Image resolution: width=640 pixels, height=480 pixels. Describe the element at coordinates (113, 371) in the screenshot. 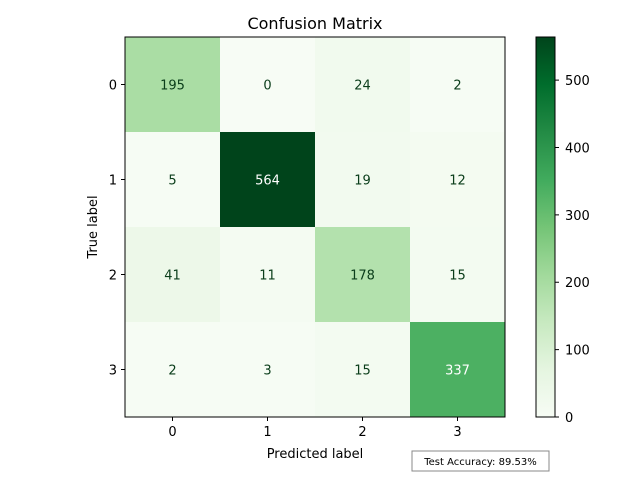

I see `y-tick-label: 3` at that location.